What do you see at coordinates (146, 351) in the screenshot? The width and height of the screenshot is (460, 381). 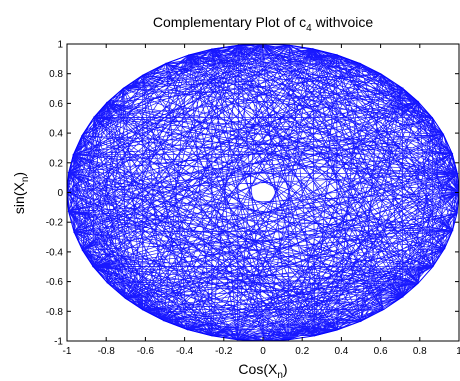 I see `x-tick-label: -0.6` at bounding box center [146, 351].